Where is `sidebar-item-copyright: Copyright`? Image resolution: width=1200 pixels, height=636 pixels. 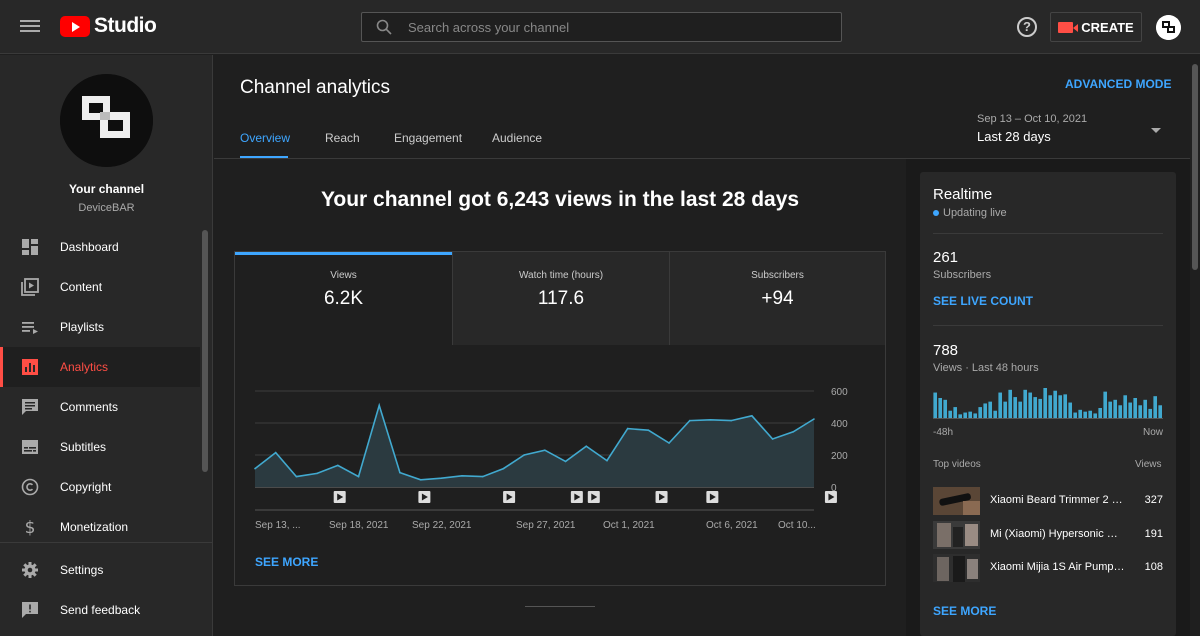 sidebar-item-copyright: Copyright is located at coordinates (100, 487).